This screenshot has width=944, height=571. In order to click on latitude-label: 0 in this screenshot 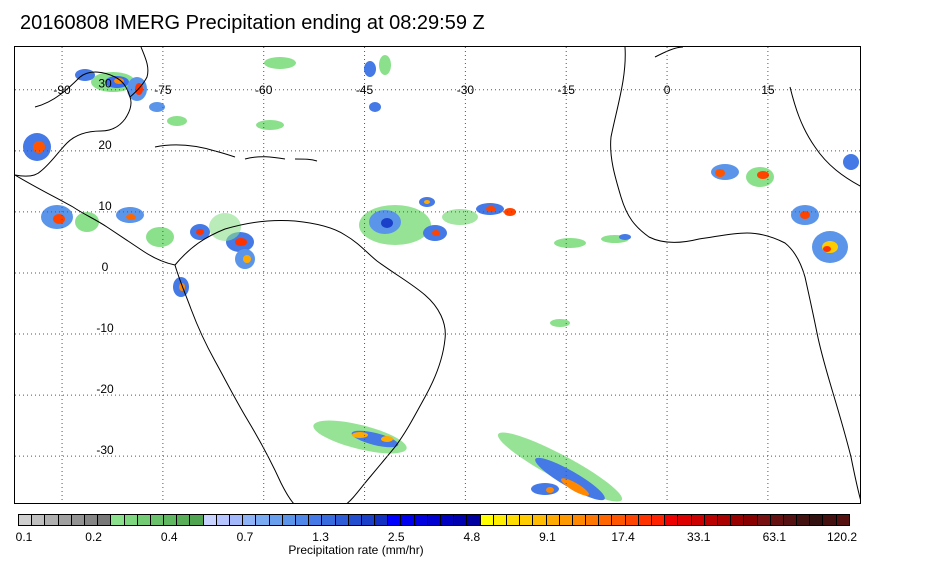, I will do `click(105, 267)`.